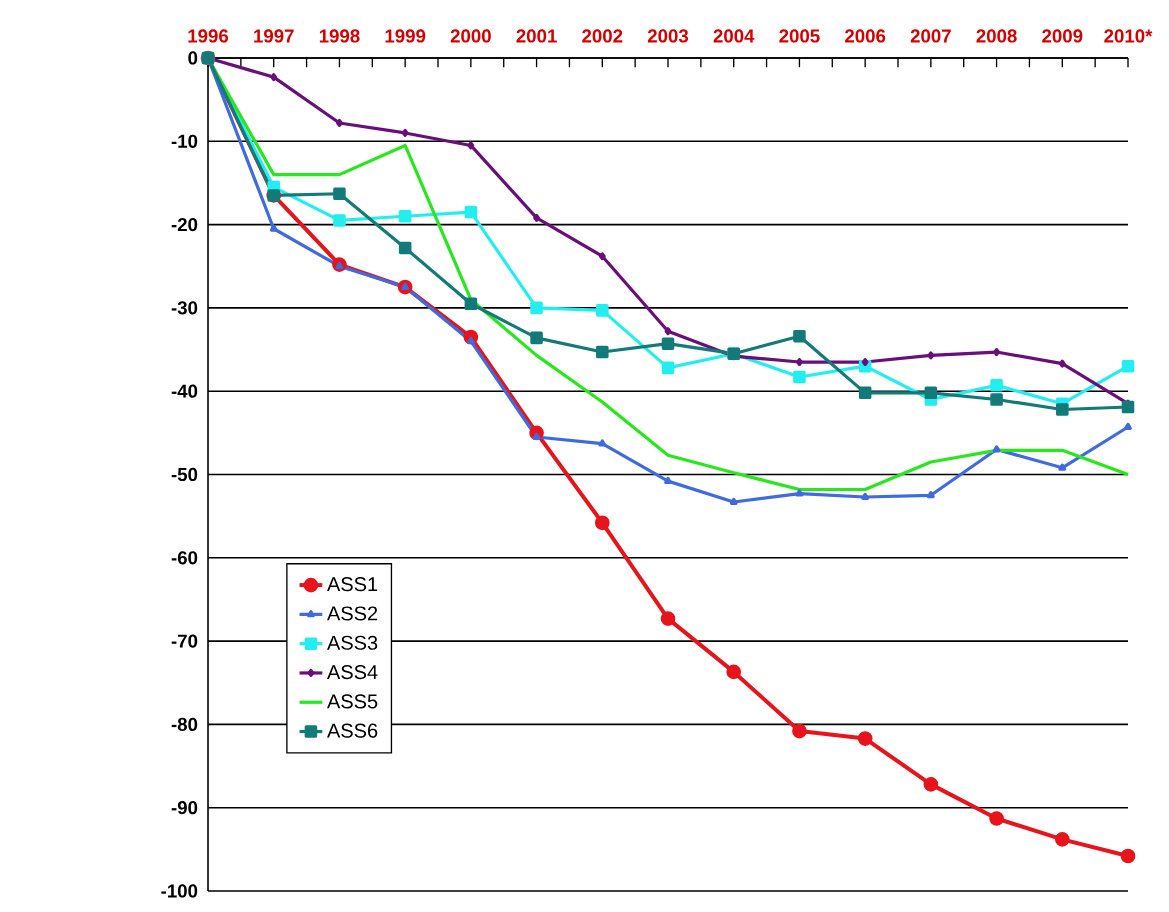 The width and height of the screenshot is (1169, 912). What do you see at coordinates (184, 474) in the screenshot?
I see `y-tick-label: -50` at bounding box center [184, 474].